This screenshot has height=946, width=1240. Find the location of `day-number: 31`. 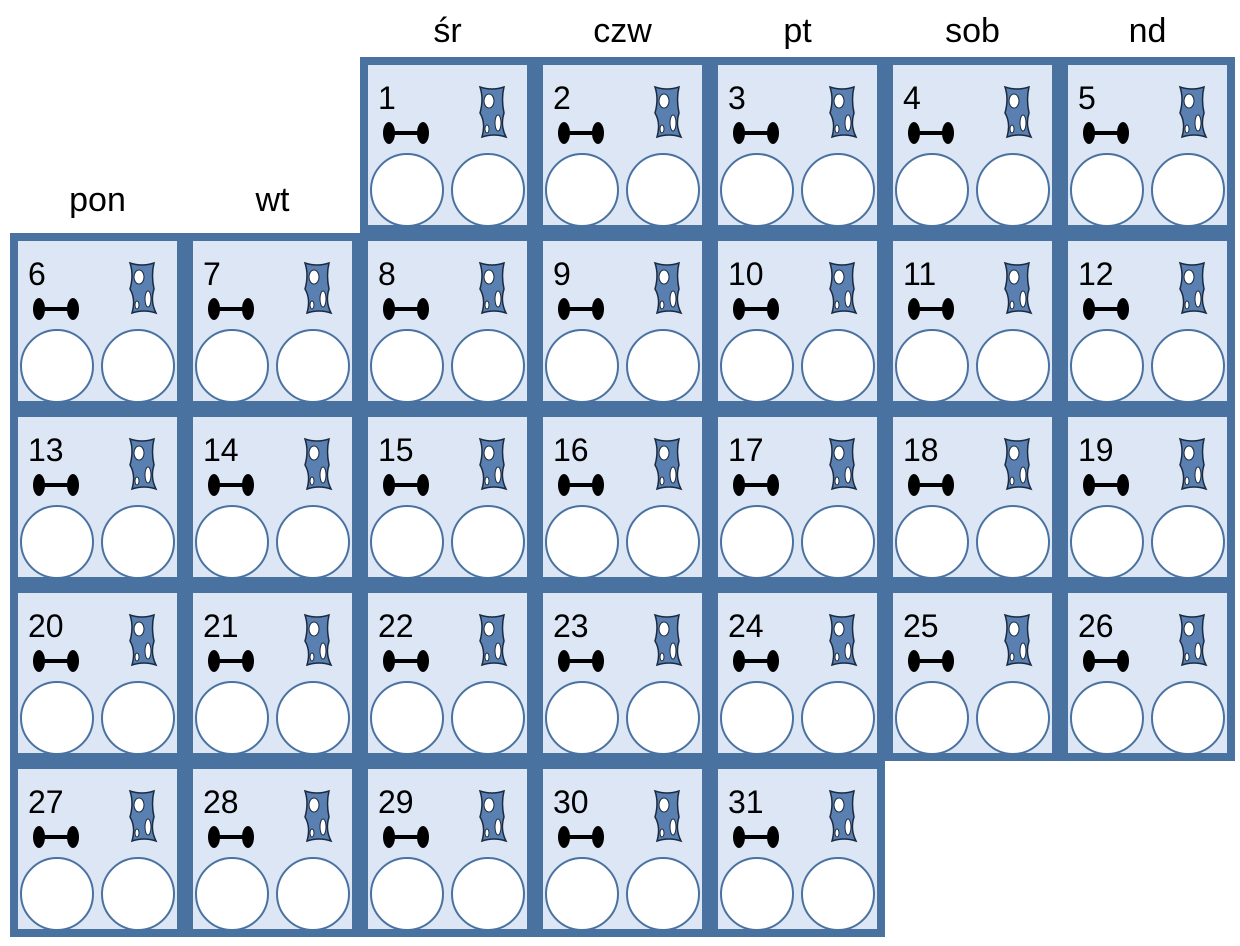

day-number: 31 is located at coordinates (746, 802).